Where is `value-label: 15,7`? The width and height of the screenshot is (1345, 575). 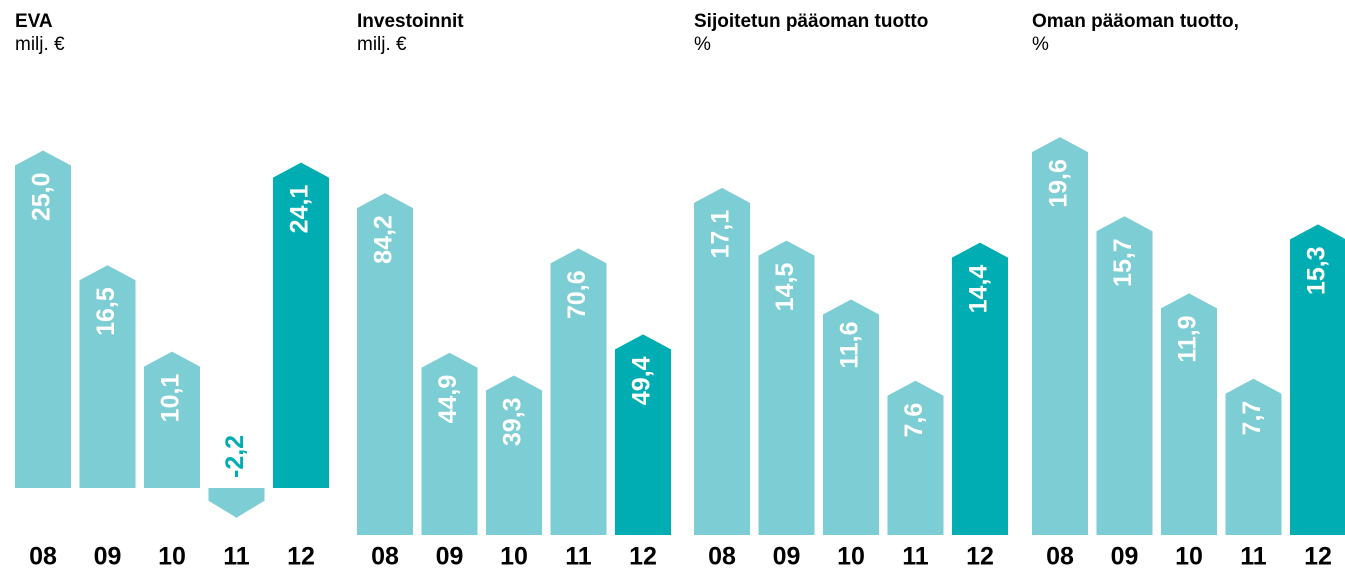
value-label: 15,7 is located at coordinates (1123, 262).